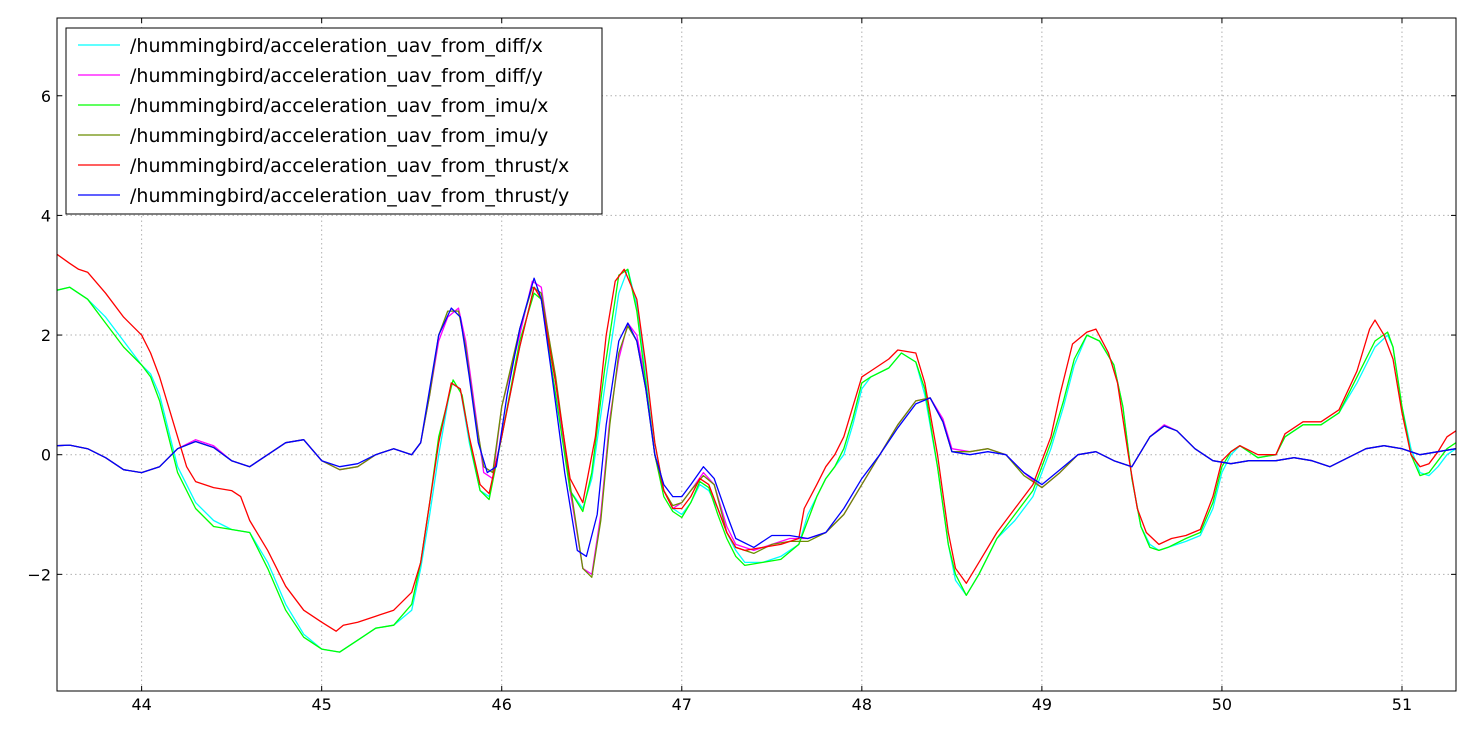  What do you see at coordinates (1222, 704) in the screenshot?
I see `x-tick-label: 50` at bounding box center [1222, 704].